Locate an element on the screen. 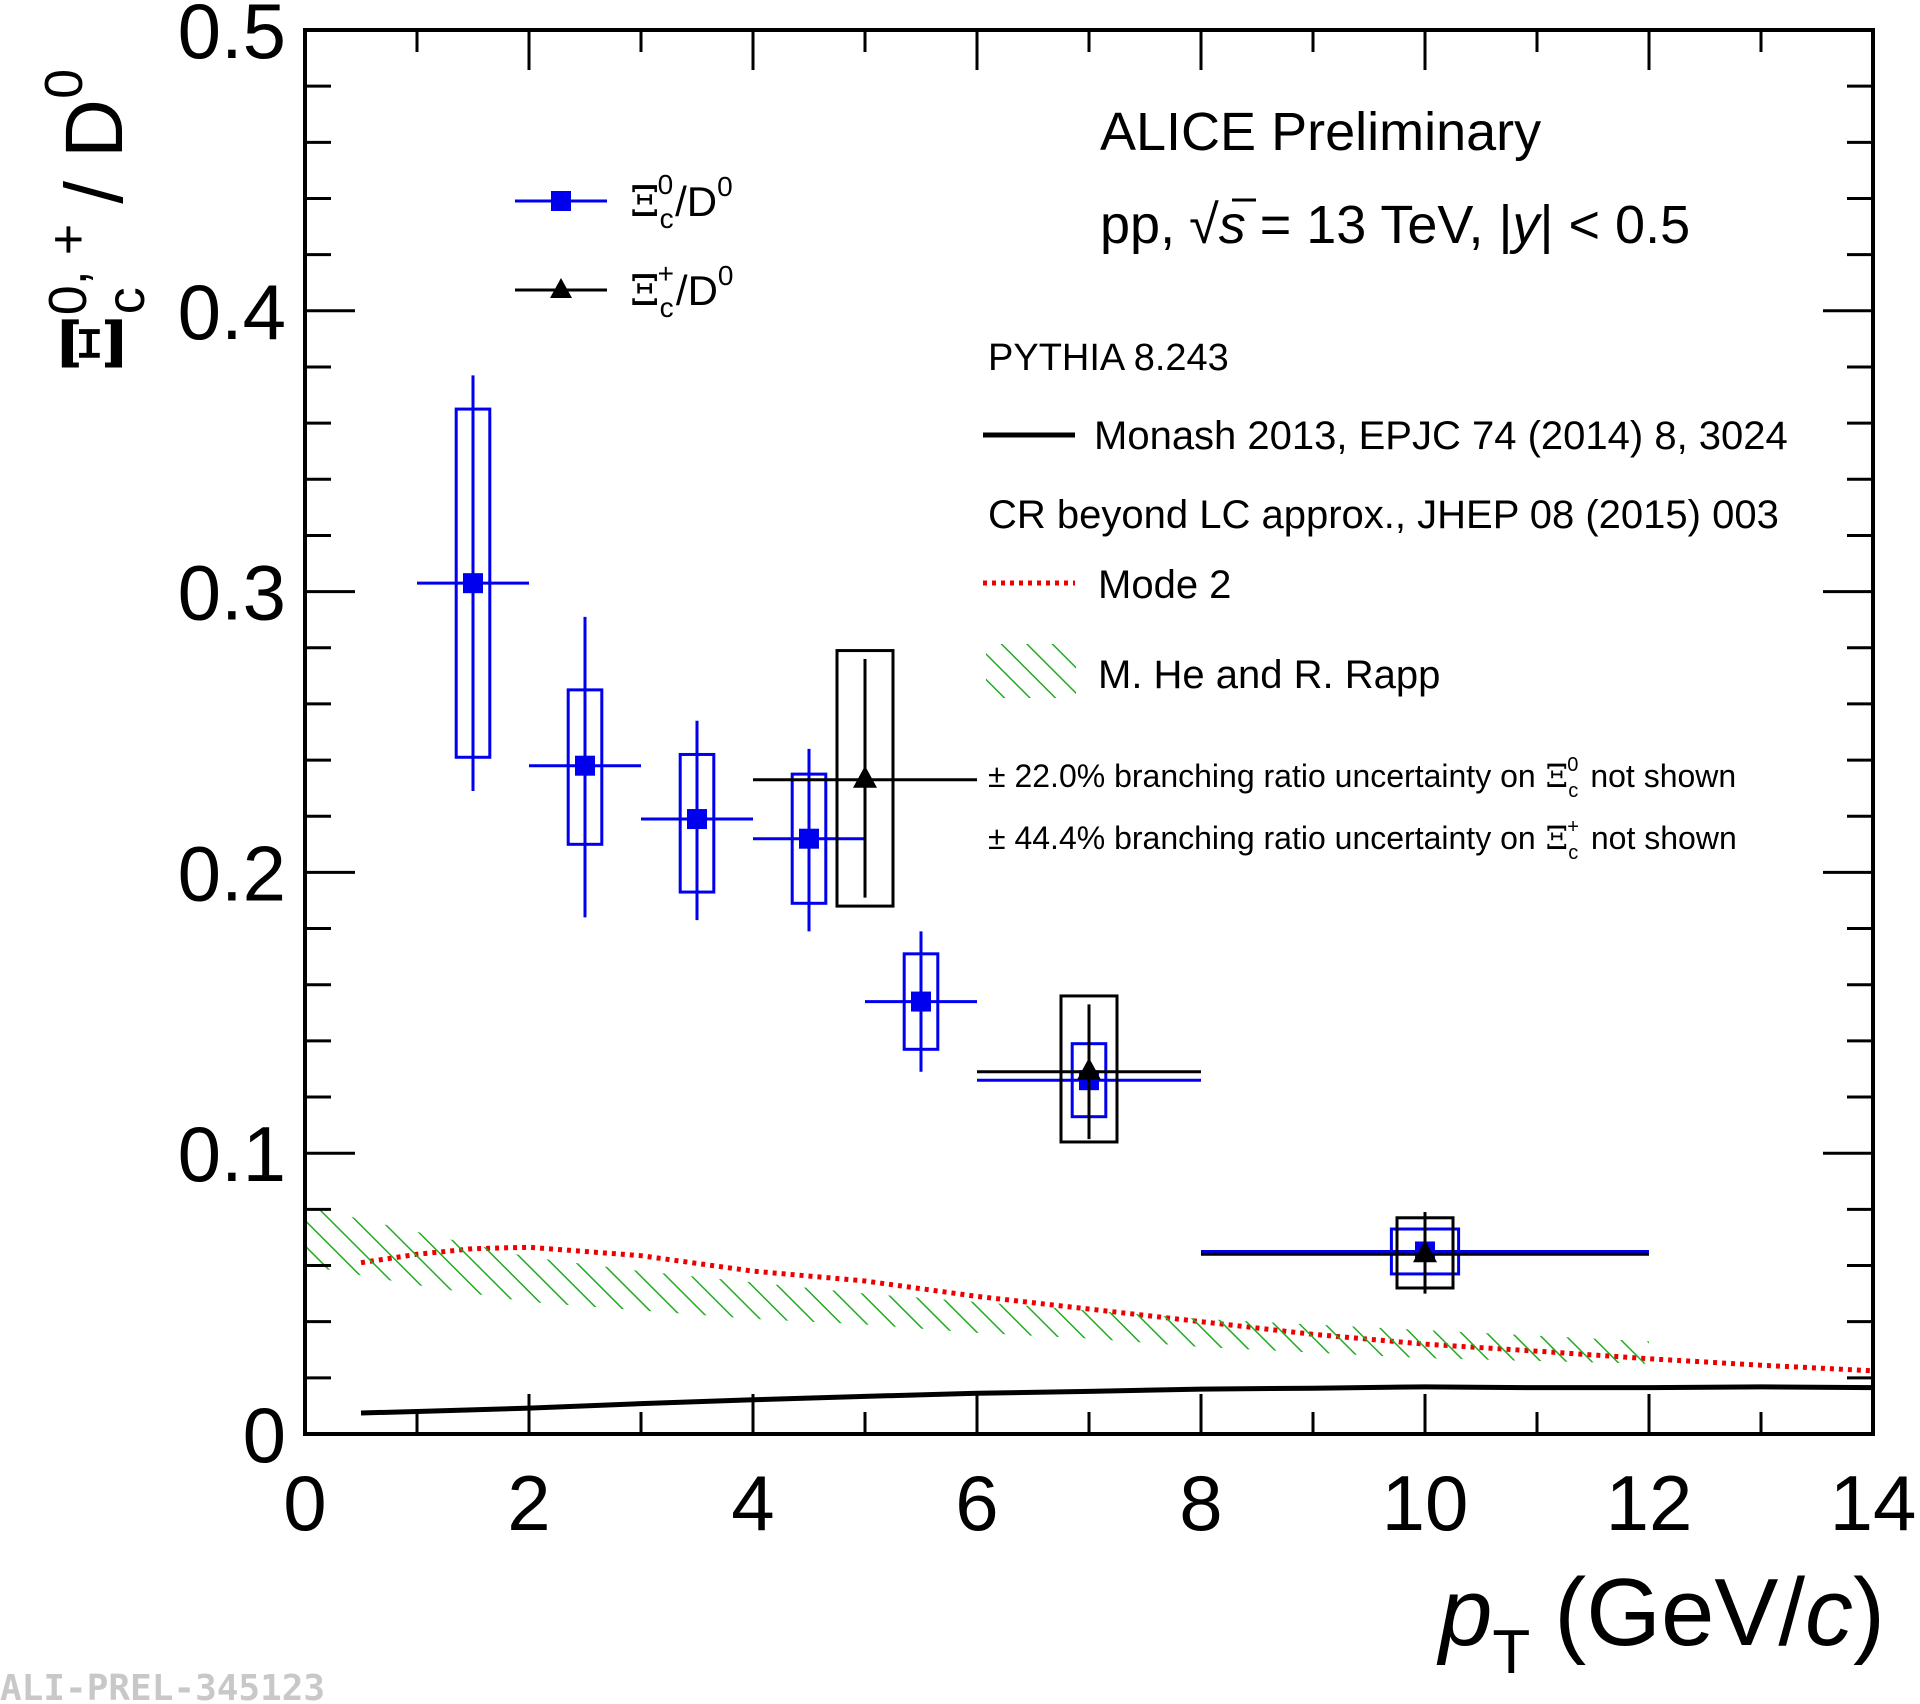 The width and height of the screenshot is (1920, 1704). header-title: ALICE Preliminary is located at coordinates (1320, 132).